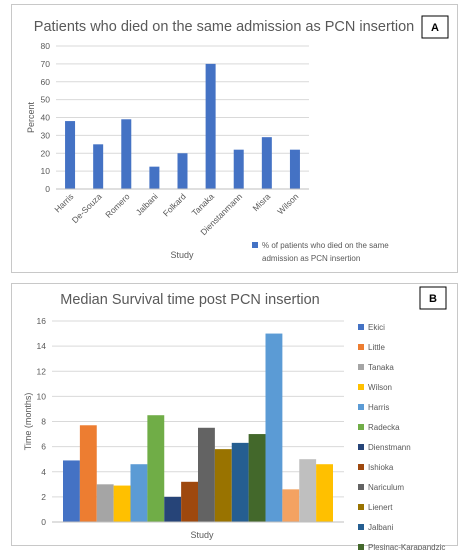 This screenshot has width=467, height=550. What do you see at coordinates (28, 422) in the screenshot?
I see `y-axis-label: Time (months)` at bounding box center [28, 422].